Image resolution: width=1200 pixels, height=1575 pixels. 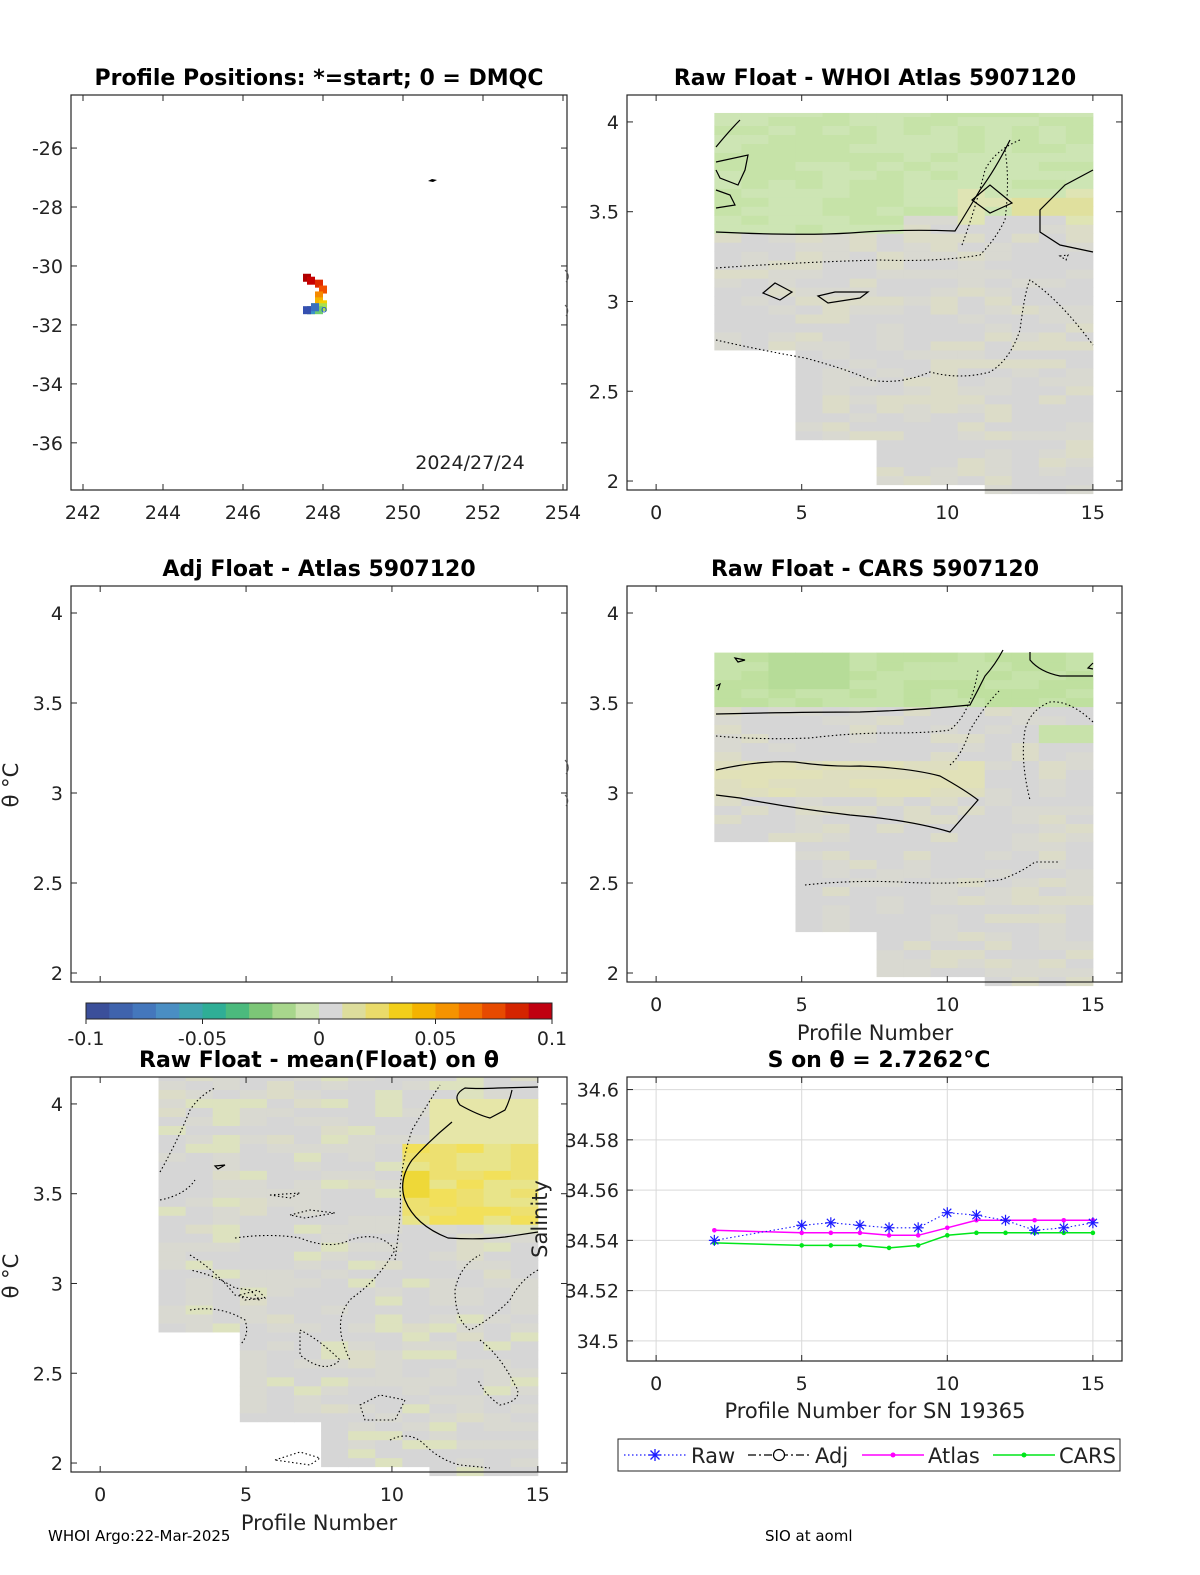 I want to click on positions-title: Profile Positions: *=start; 0 = DMQC, so click(x=318, y=78).